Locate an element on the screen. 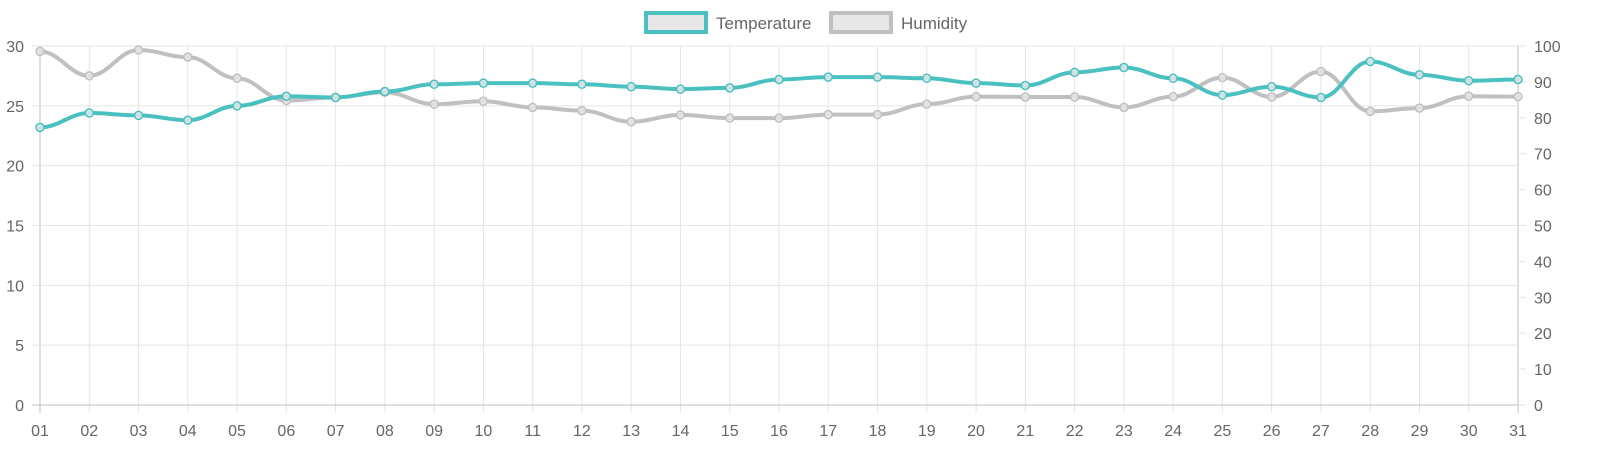  x-tick-label: 18 is located at coordinates (878, 431).